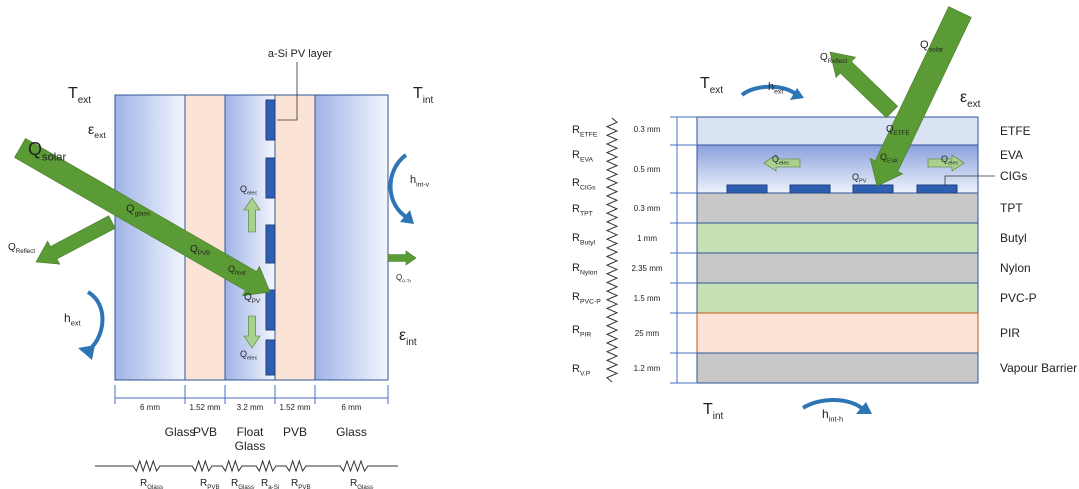 Image resolution: width=1079 pixels, height=489 pixels. What do you see at coordinates (273, 486) in the screenshot?
I see `symbol-sub: a-Si` at bounding box center [273, 486].